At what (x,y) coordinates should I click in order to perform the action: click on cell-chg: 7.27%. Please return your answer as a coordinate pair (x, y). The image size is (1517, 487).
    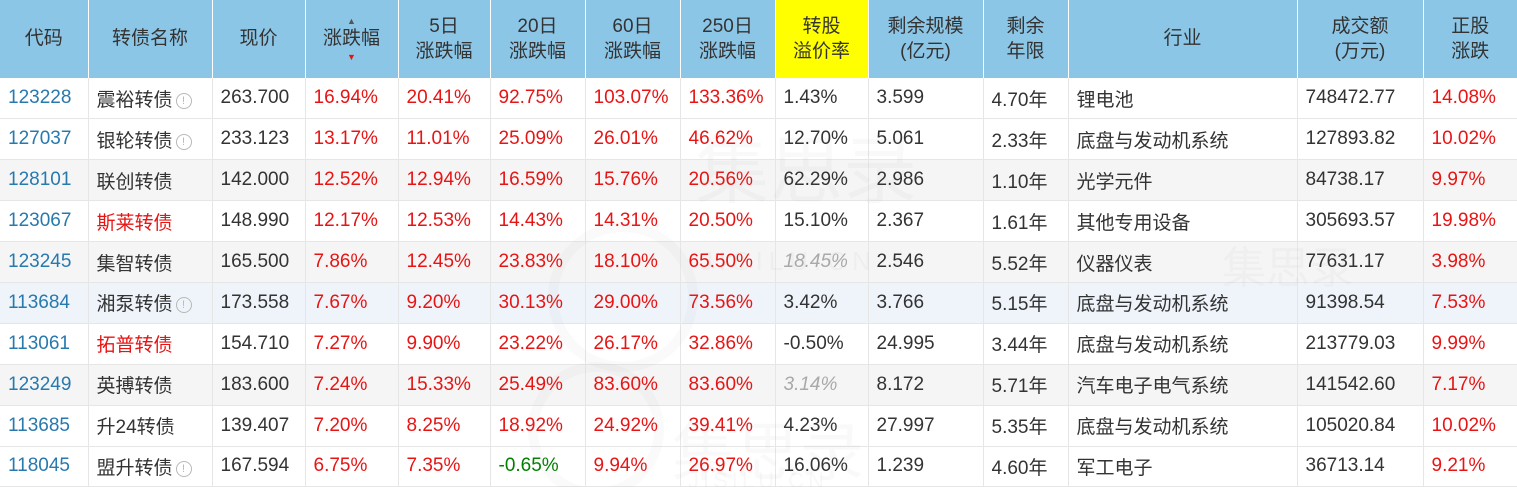
    Looking at the image, I should click on (352, 344).